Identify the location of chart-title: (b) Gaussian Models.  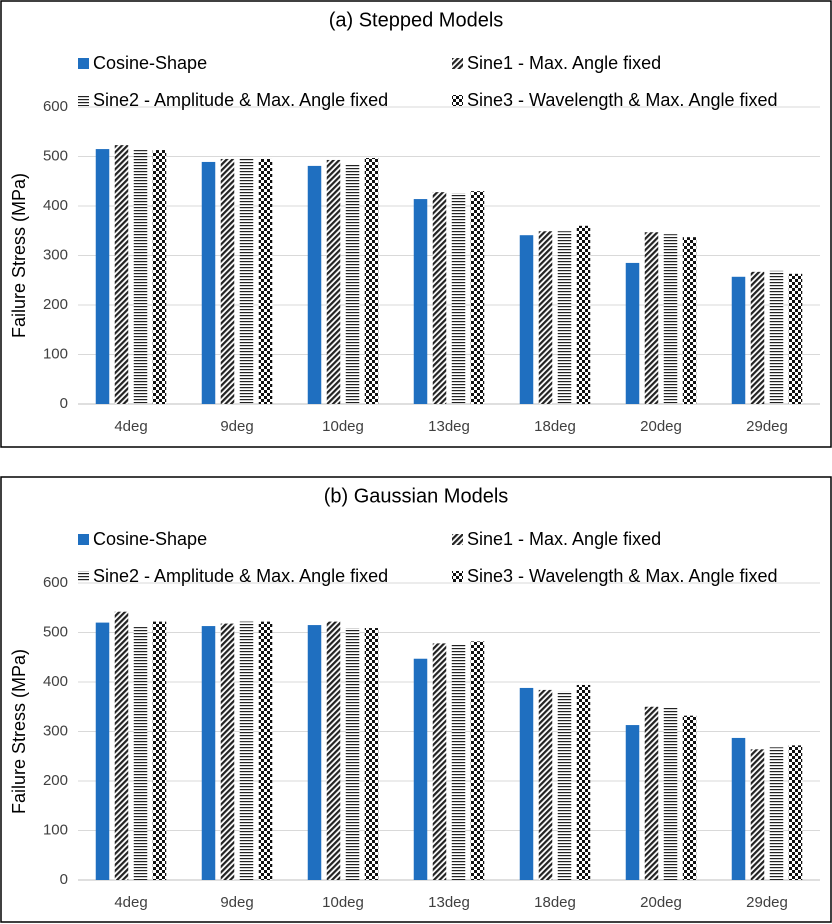
(416, 496).